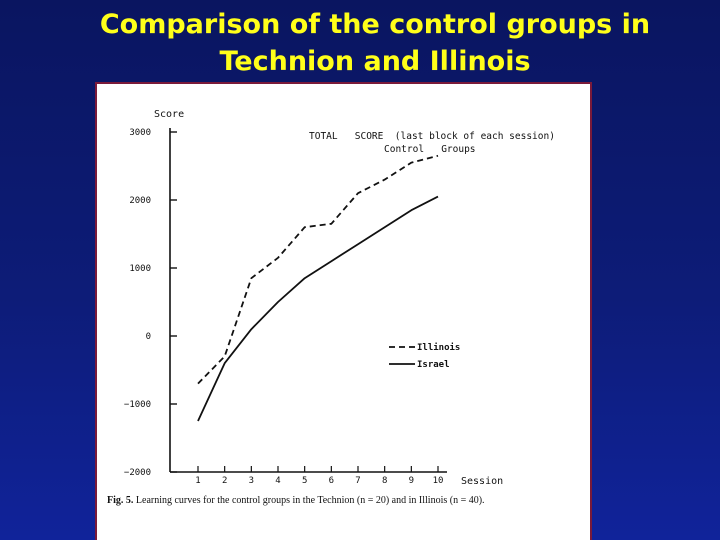 The image size is (720, 540). I want to click on slide-title-line2: Technion and Illinois, so click(375, 61).